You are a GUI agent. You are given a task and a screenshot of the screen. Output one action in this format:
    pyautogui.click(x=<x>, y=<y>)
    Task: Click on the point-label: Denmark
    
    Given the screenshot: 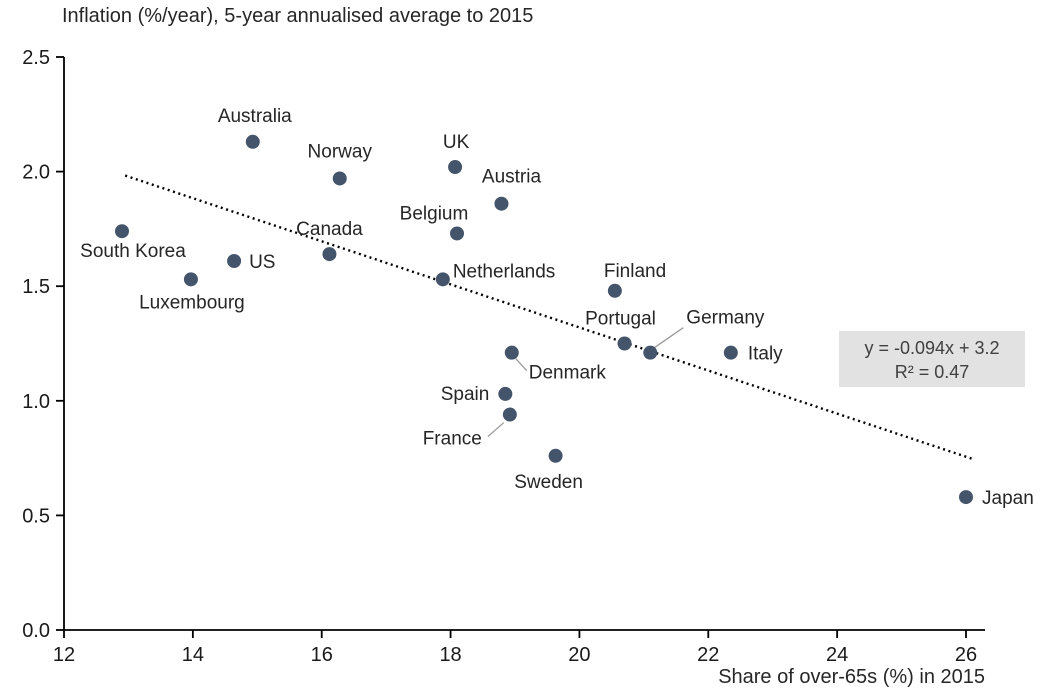 What is the action you would take?
    pyautogui.click(x=568, y=373)
    